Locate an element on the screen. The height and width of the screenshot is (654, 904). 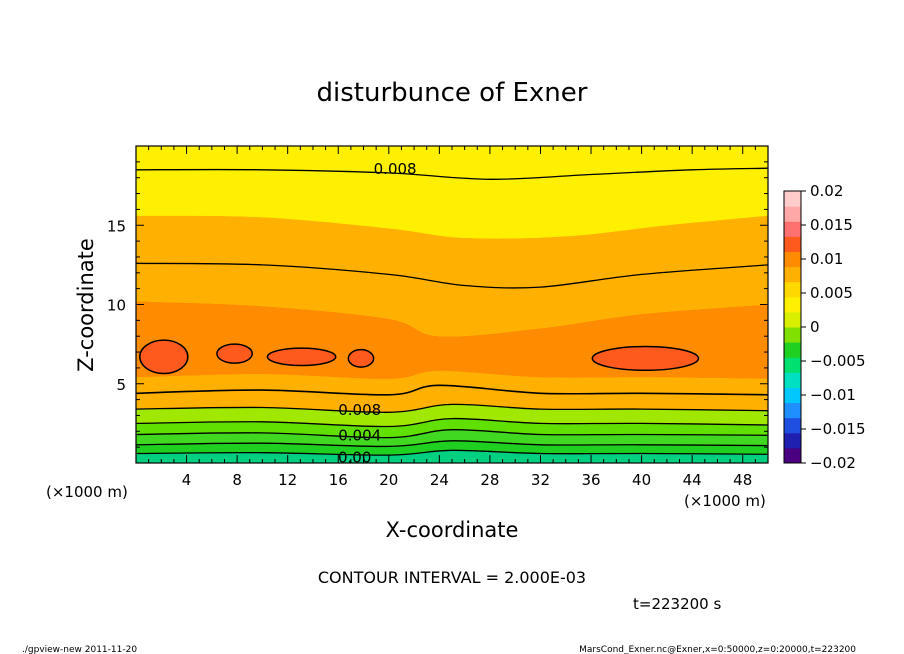
contour-line-c7 is located at coordinates (452, 275).